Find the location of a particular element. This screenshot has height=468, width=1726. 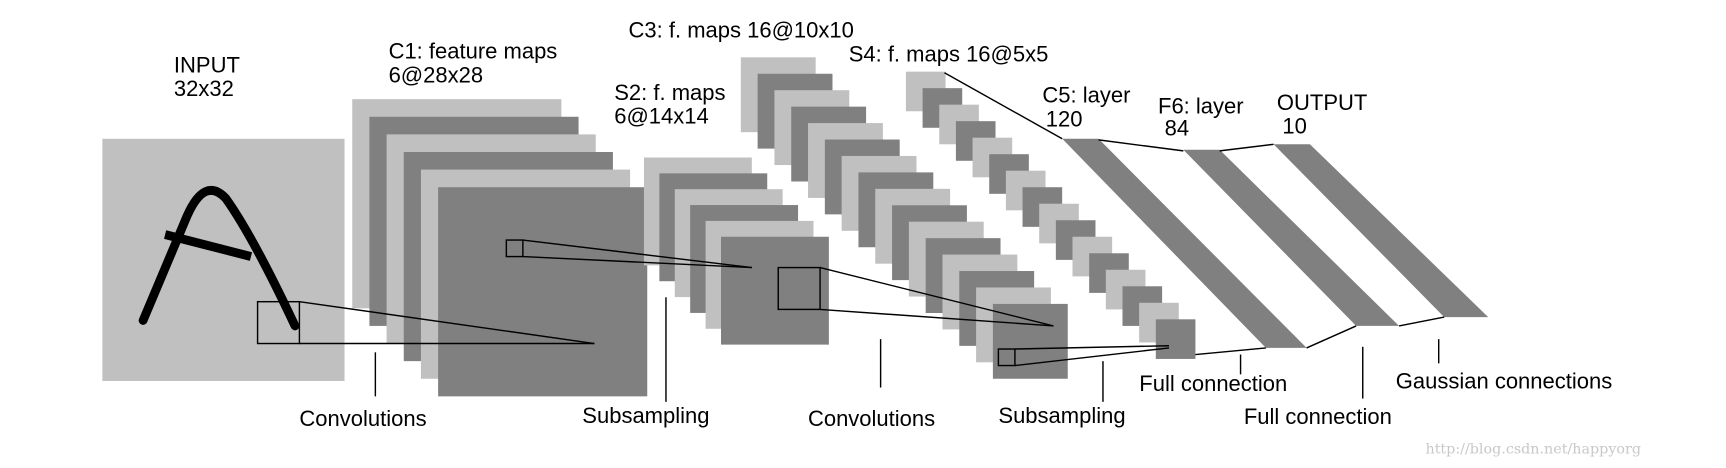

c3-plane is located at coordinates (1030, 341).